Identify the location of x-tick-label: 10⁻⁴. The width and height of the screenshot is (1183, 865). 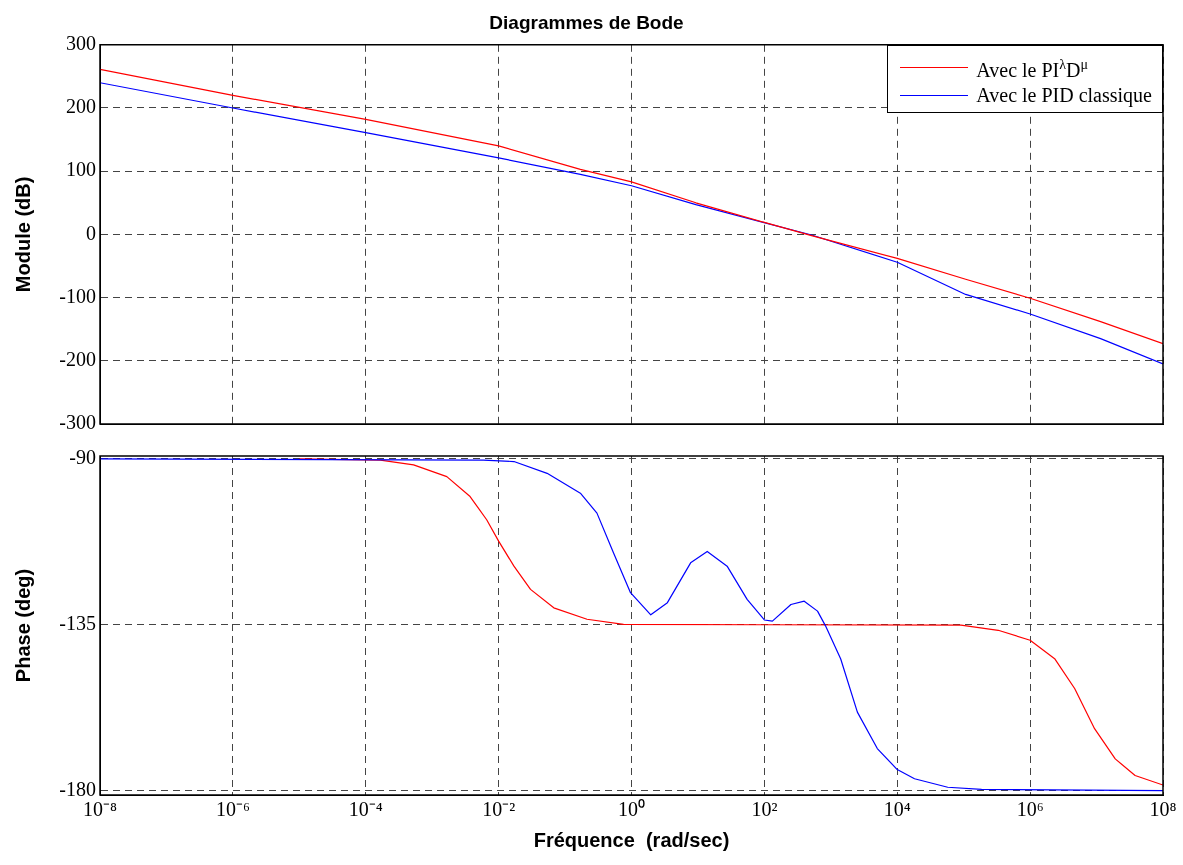
(365, 809).